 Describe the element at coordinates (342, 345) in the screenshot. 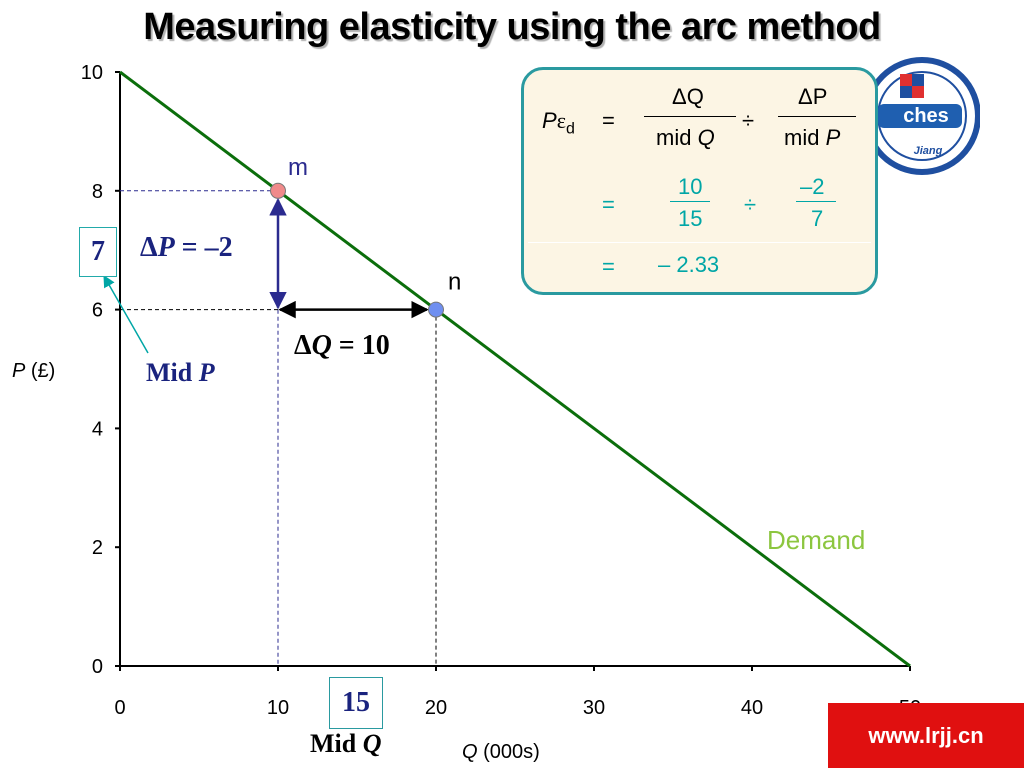

I see `delta-q-label: ΔQ = 10` at that location.